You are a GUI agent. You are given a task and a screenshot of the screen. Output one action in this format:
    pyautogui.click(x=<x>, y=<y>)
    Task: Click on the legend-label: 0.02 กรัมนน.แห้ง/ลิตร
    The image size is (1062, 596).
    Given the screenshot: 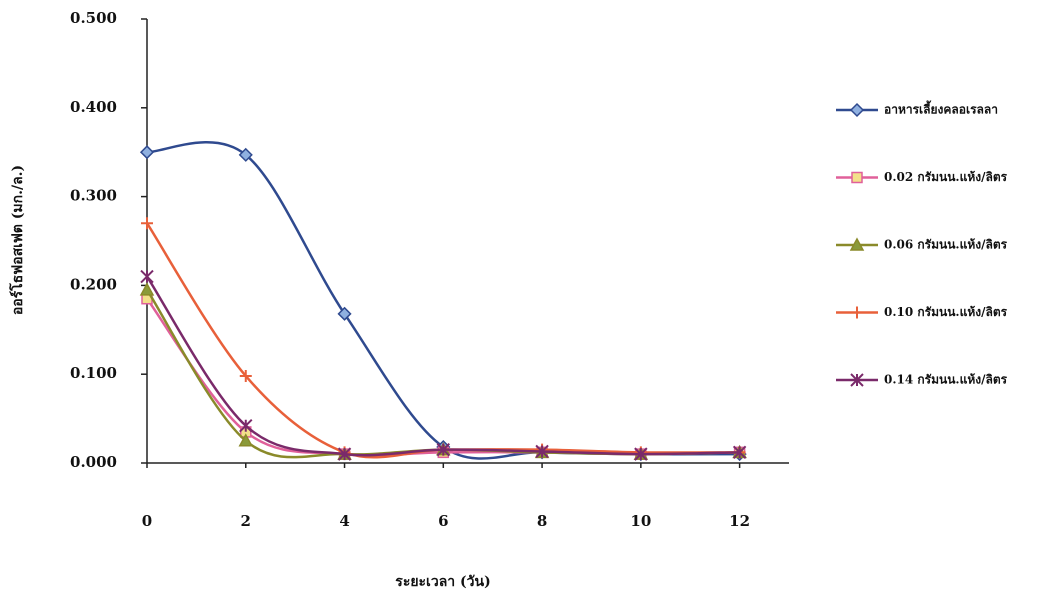 What is the action you would take?
    pyautogui.click(x=946, y=177)
    